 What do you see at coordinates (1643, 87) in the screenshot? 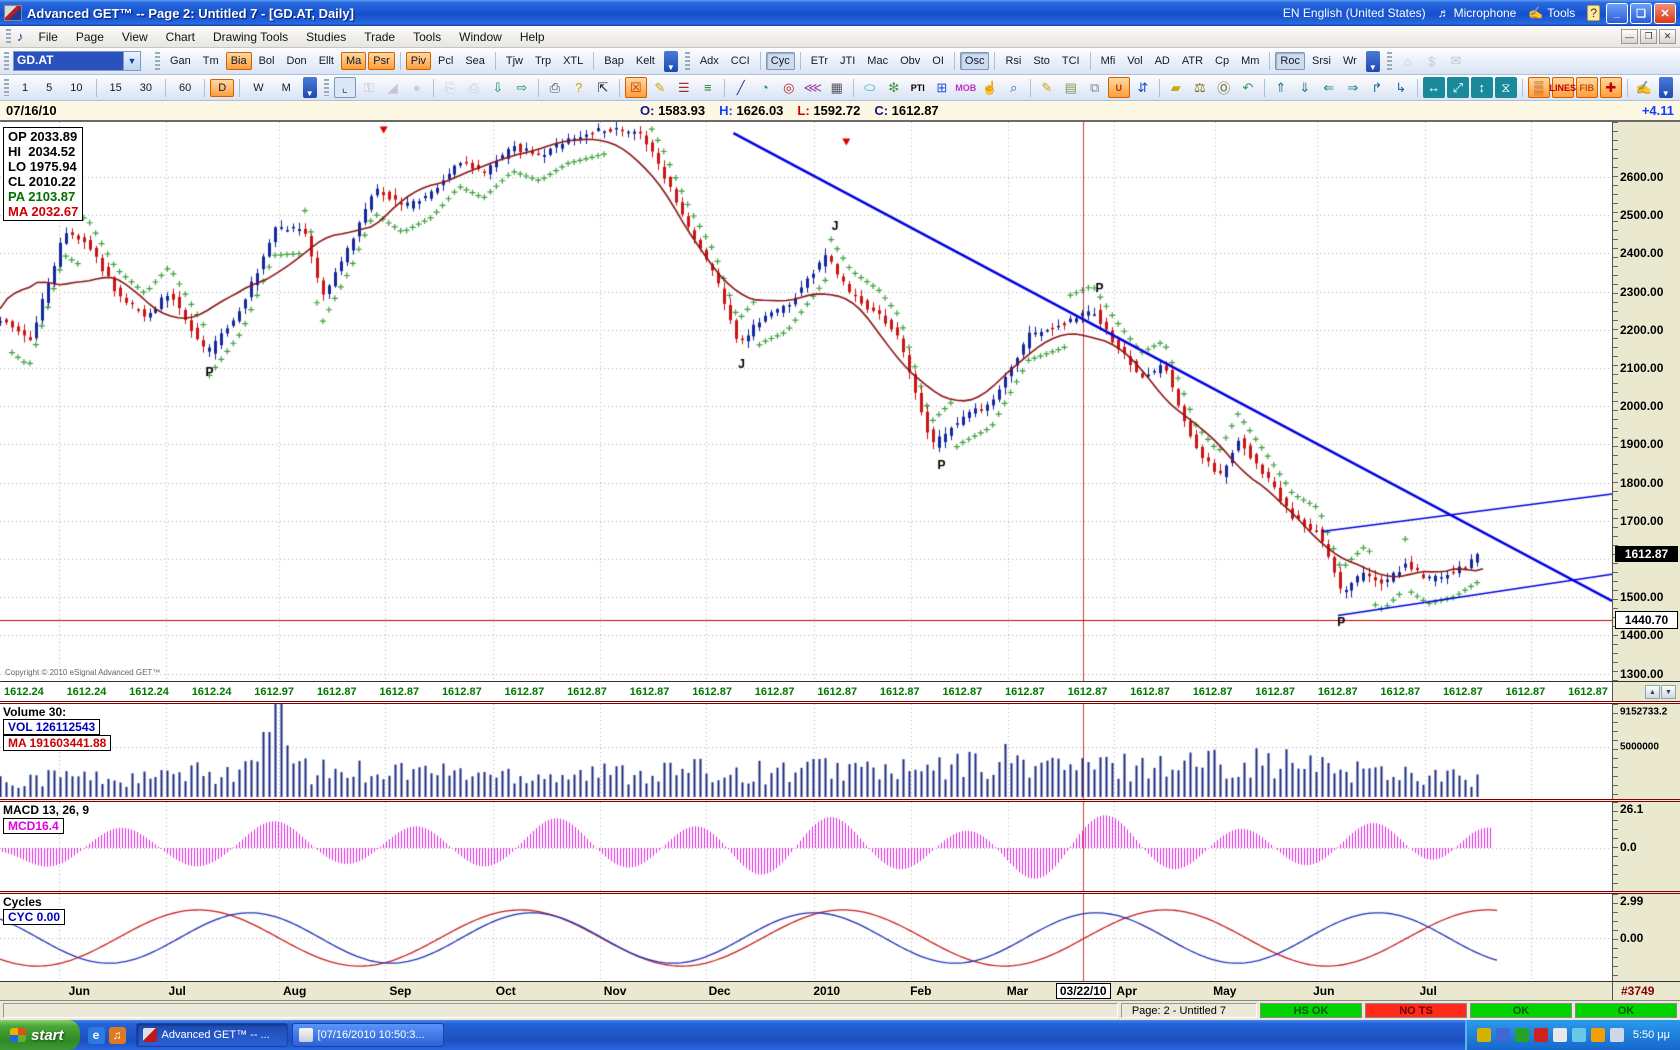
I see `properties-icon: ✍` at bounding box center [1643, 87].